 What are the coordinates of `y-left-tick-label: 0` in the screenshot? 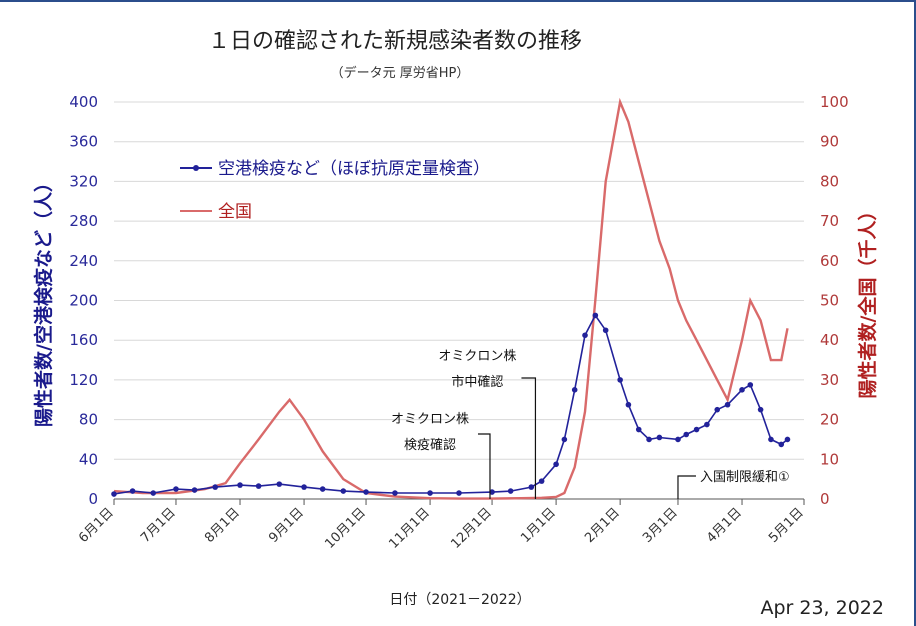 It's located at (93, 499).